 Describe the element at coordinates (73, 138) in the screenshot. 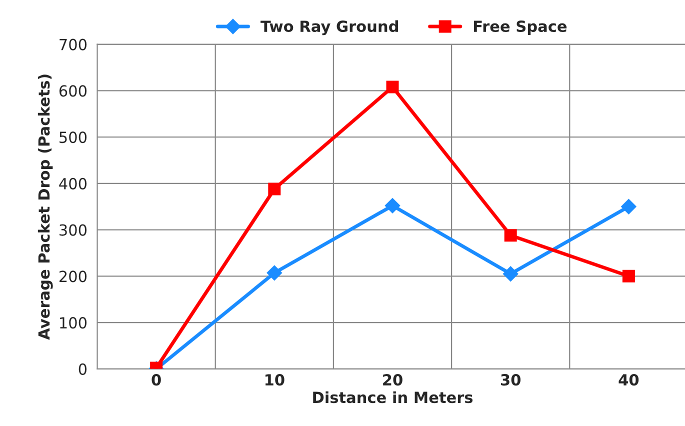

I see `y-tick-label: 500` at that location.